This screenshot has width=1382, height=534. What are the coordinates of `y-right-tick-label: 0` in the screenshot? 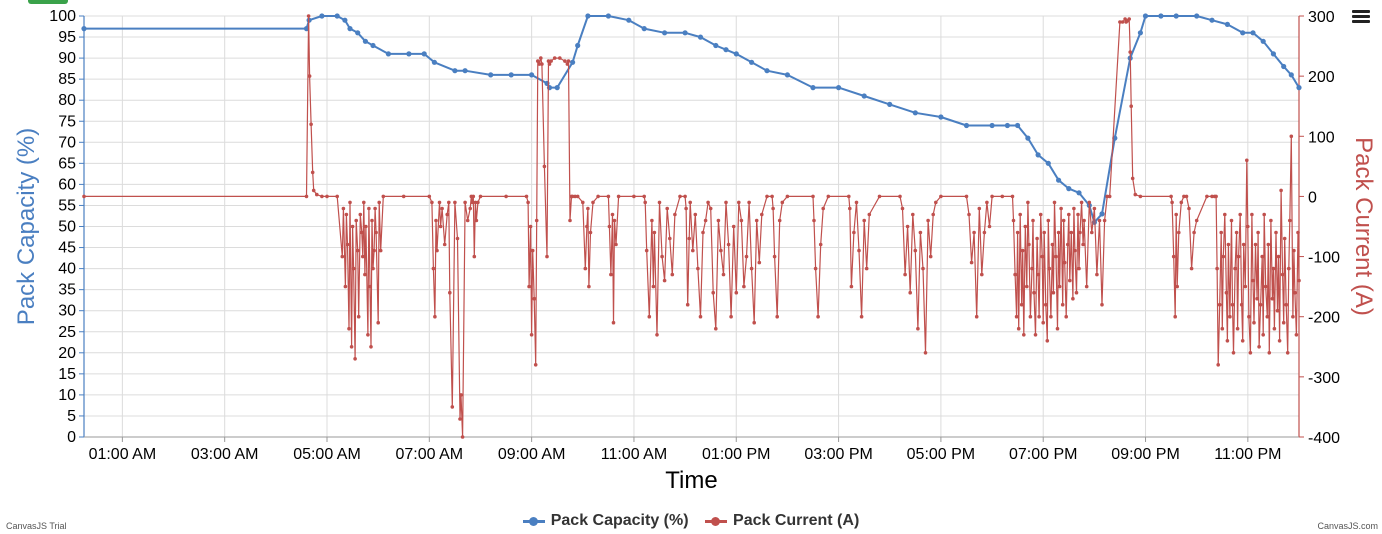 It's located at (1312, 197).